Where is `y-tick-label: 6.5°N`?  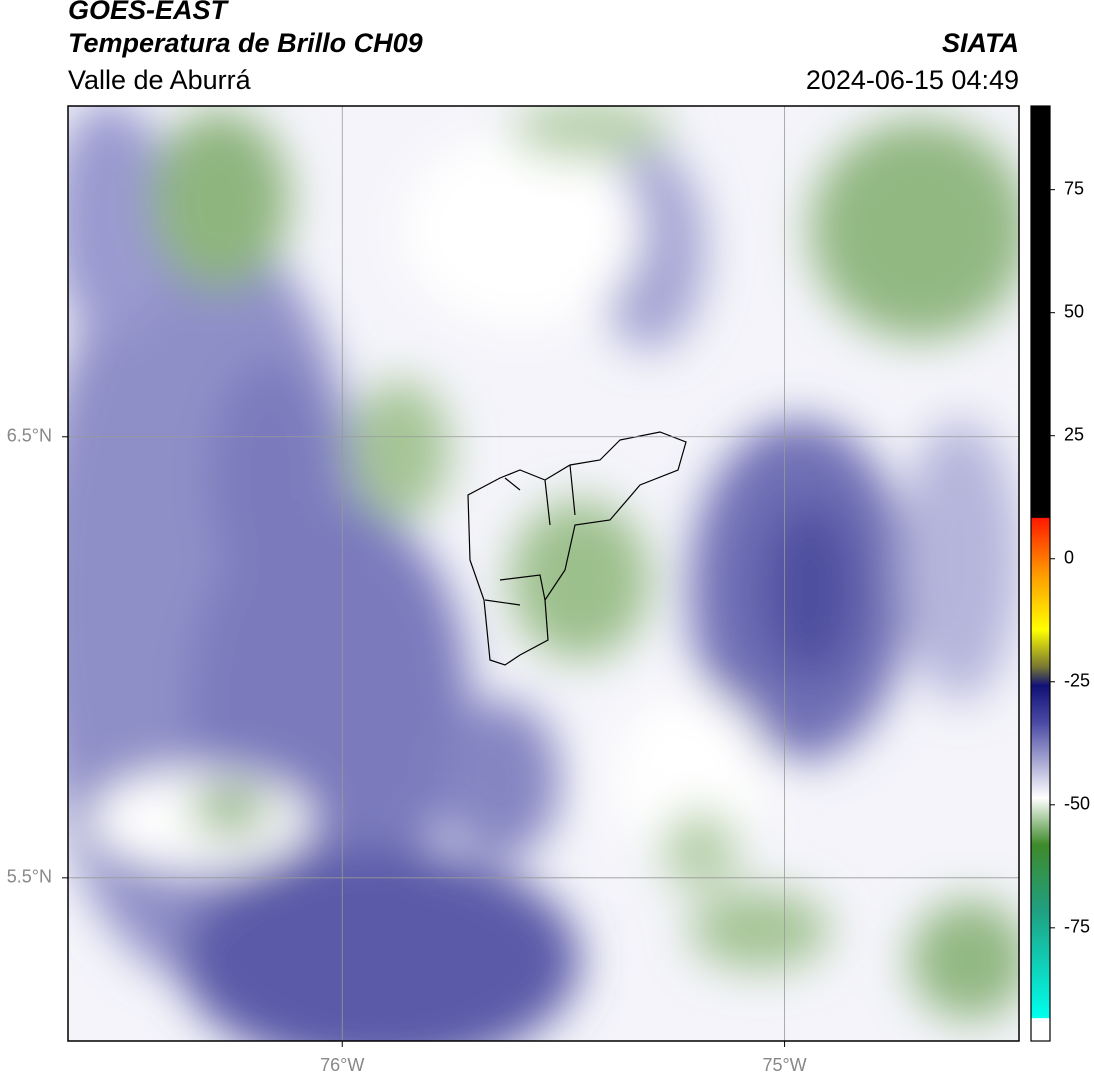 y-tick-label: 6.5°N is located at coordinates (29, 436).